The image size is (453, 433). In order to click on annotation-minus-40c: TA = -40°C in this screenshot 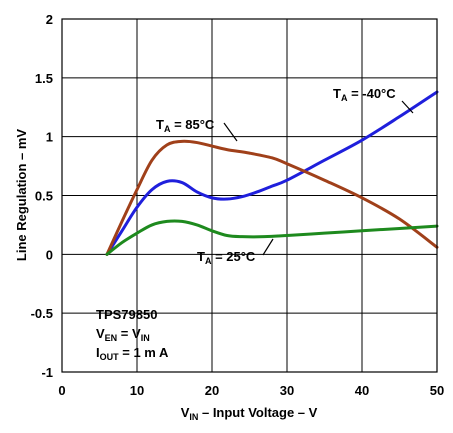, I will do `click(364, 94)`.